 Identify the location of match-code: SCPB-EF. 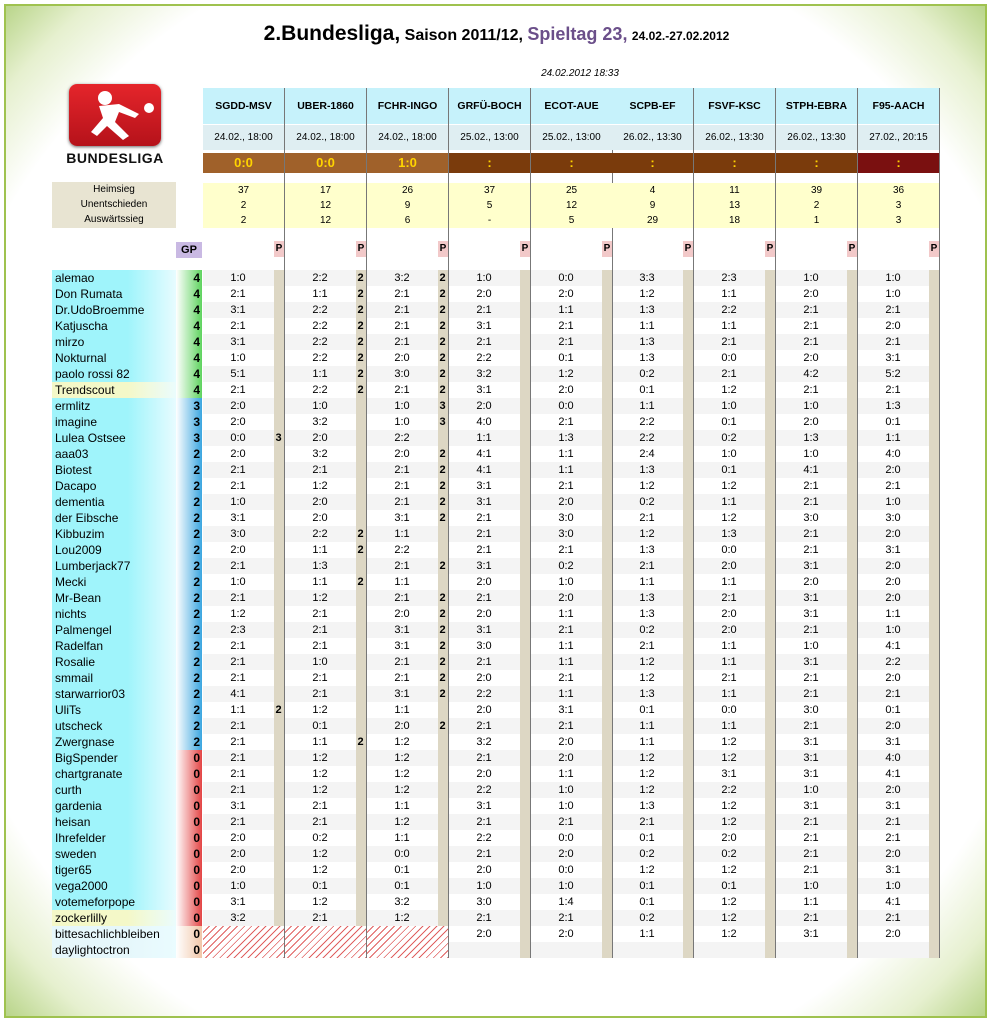
(652, 106).